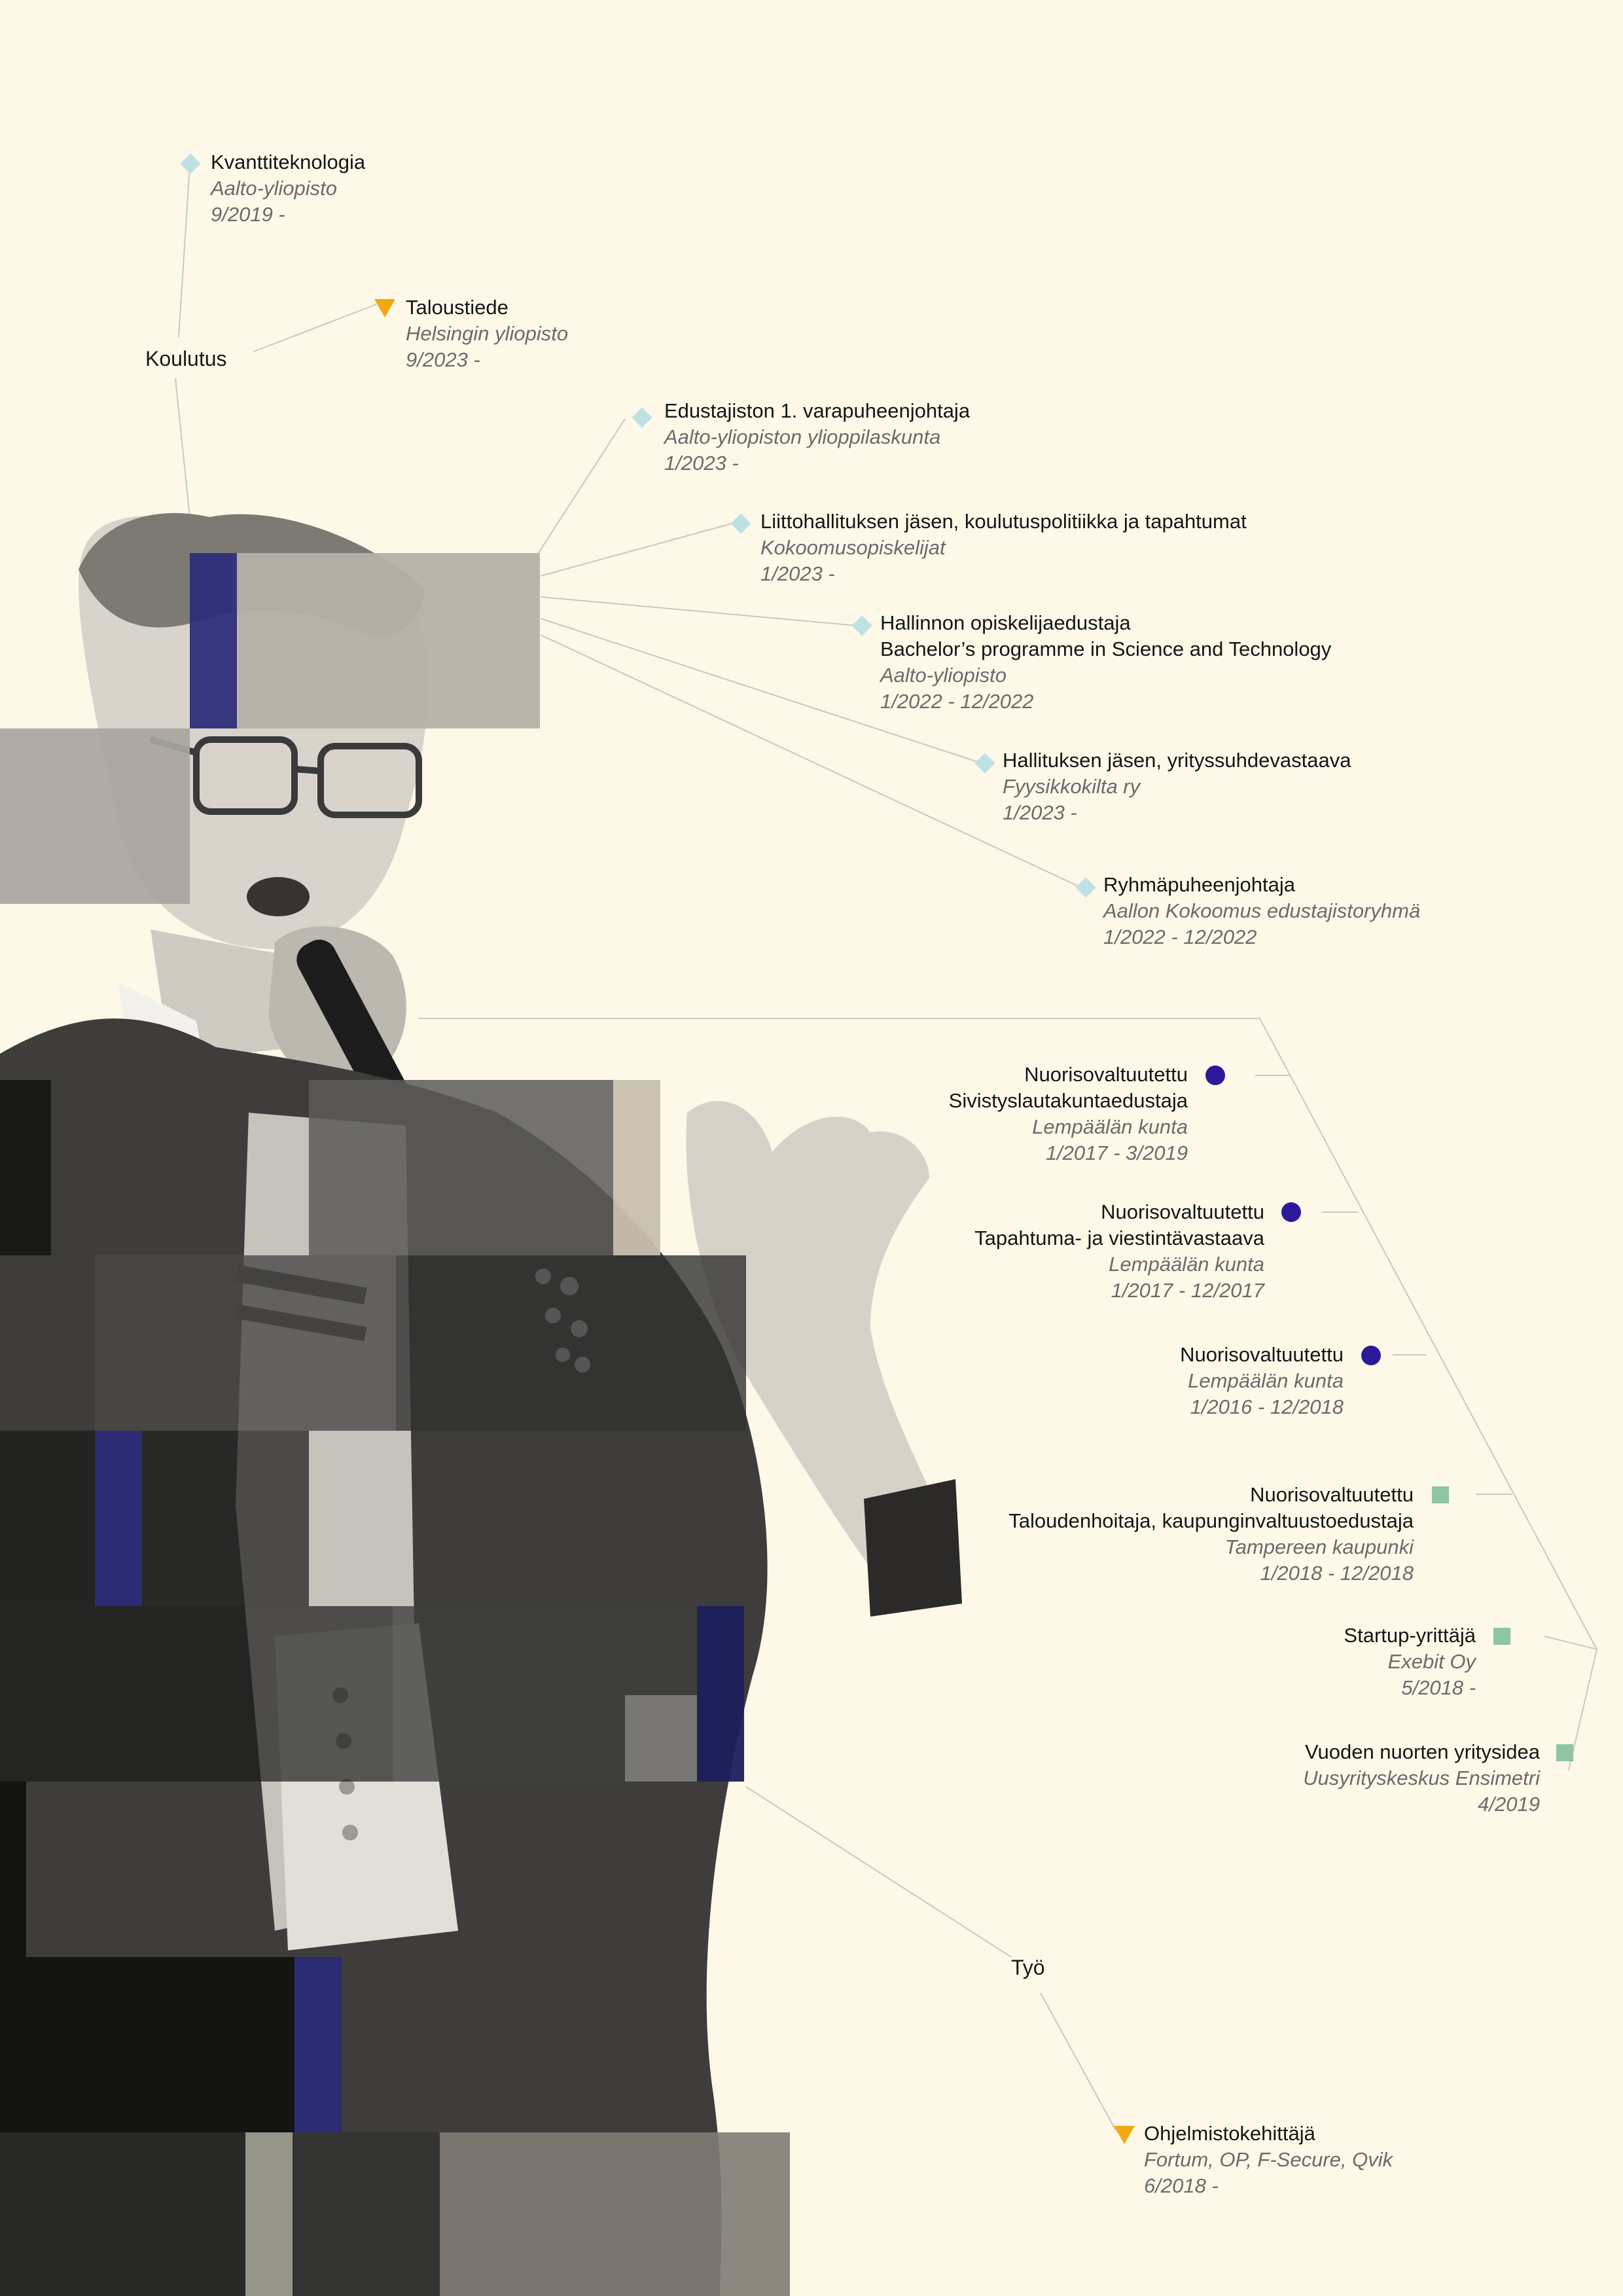 The height and width of the screenshot is (2296, 1623). Describe the element at coordinates (1509, 1804) in the screenshot. I see `item-dates: 4/2019` at that location.